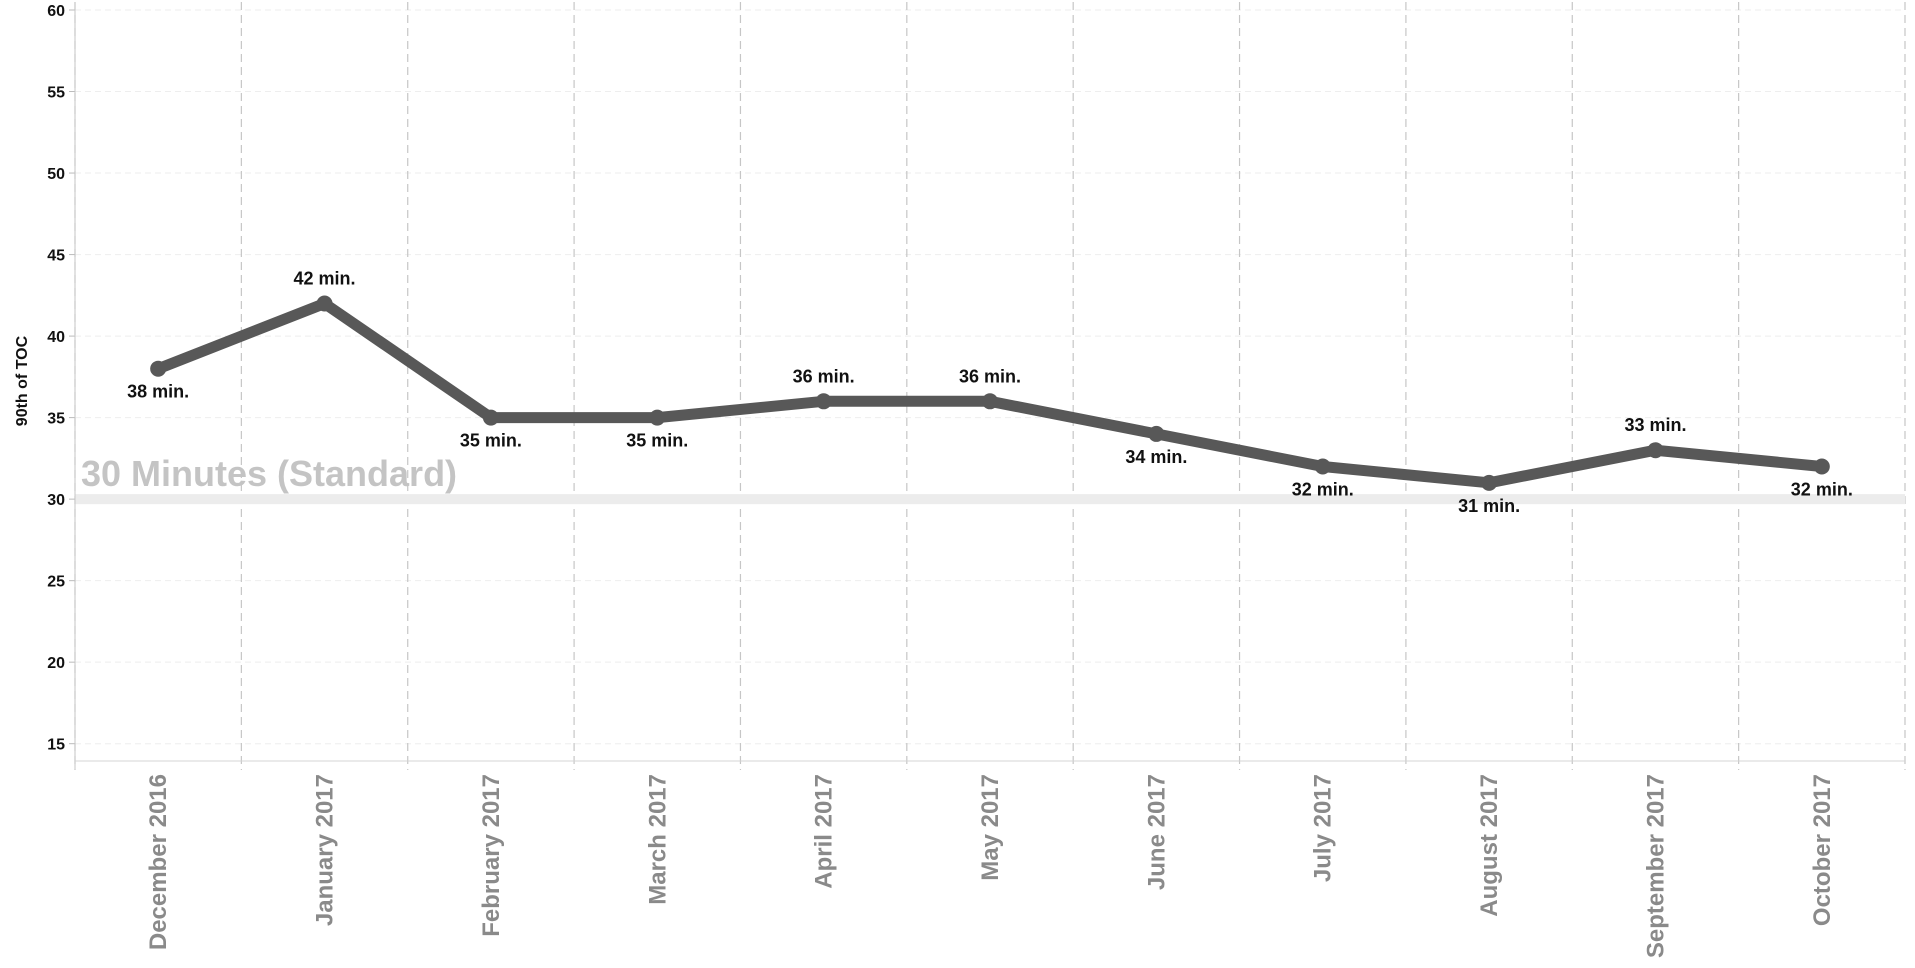  I want to click on data-label-1: 42 min., so click(325, 278).